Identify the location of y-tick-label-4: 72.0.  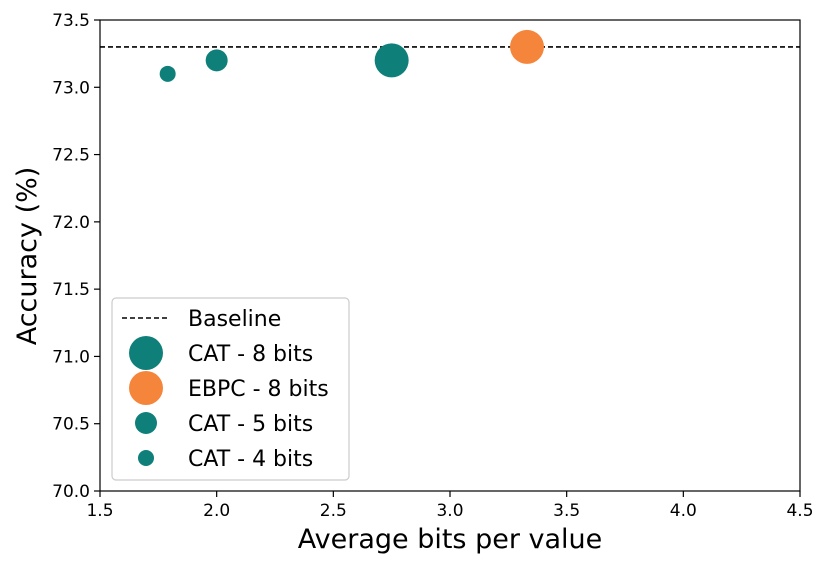
(71, 223).